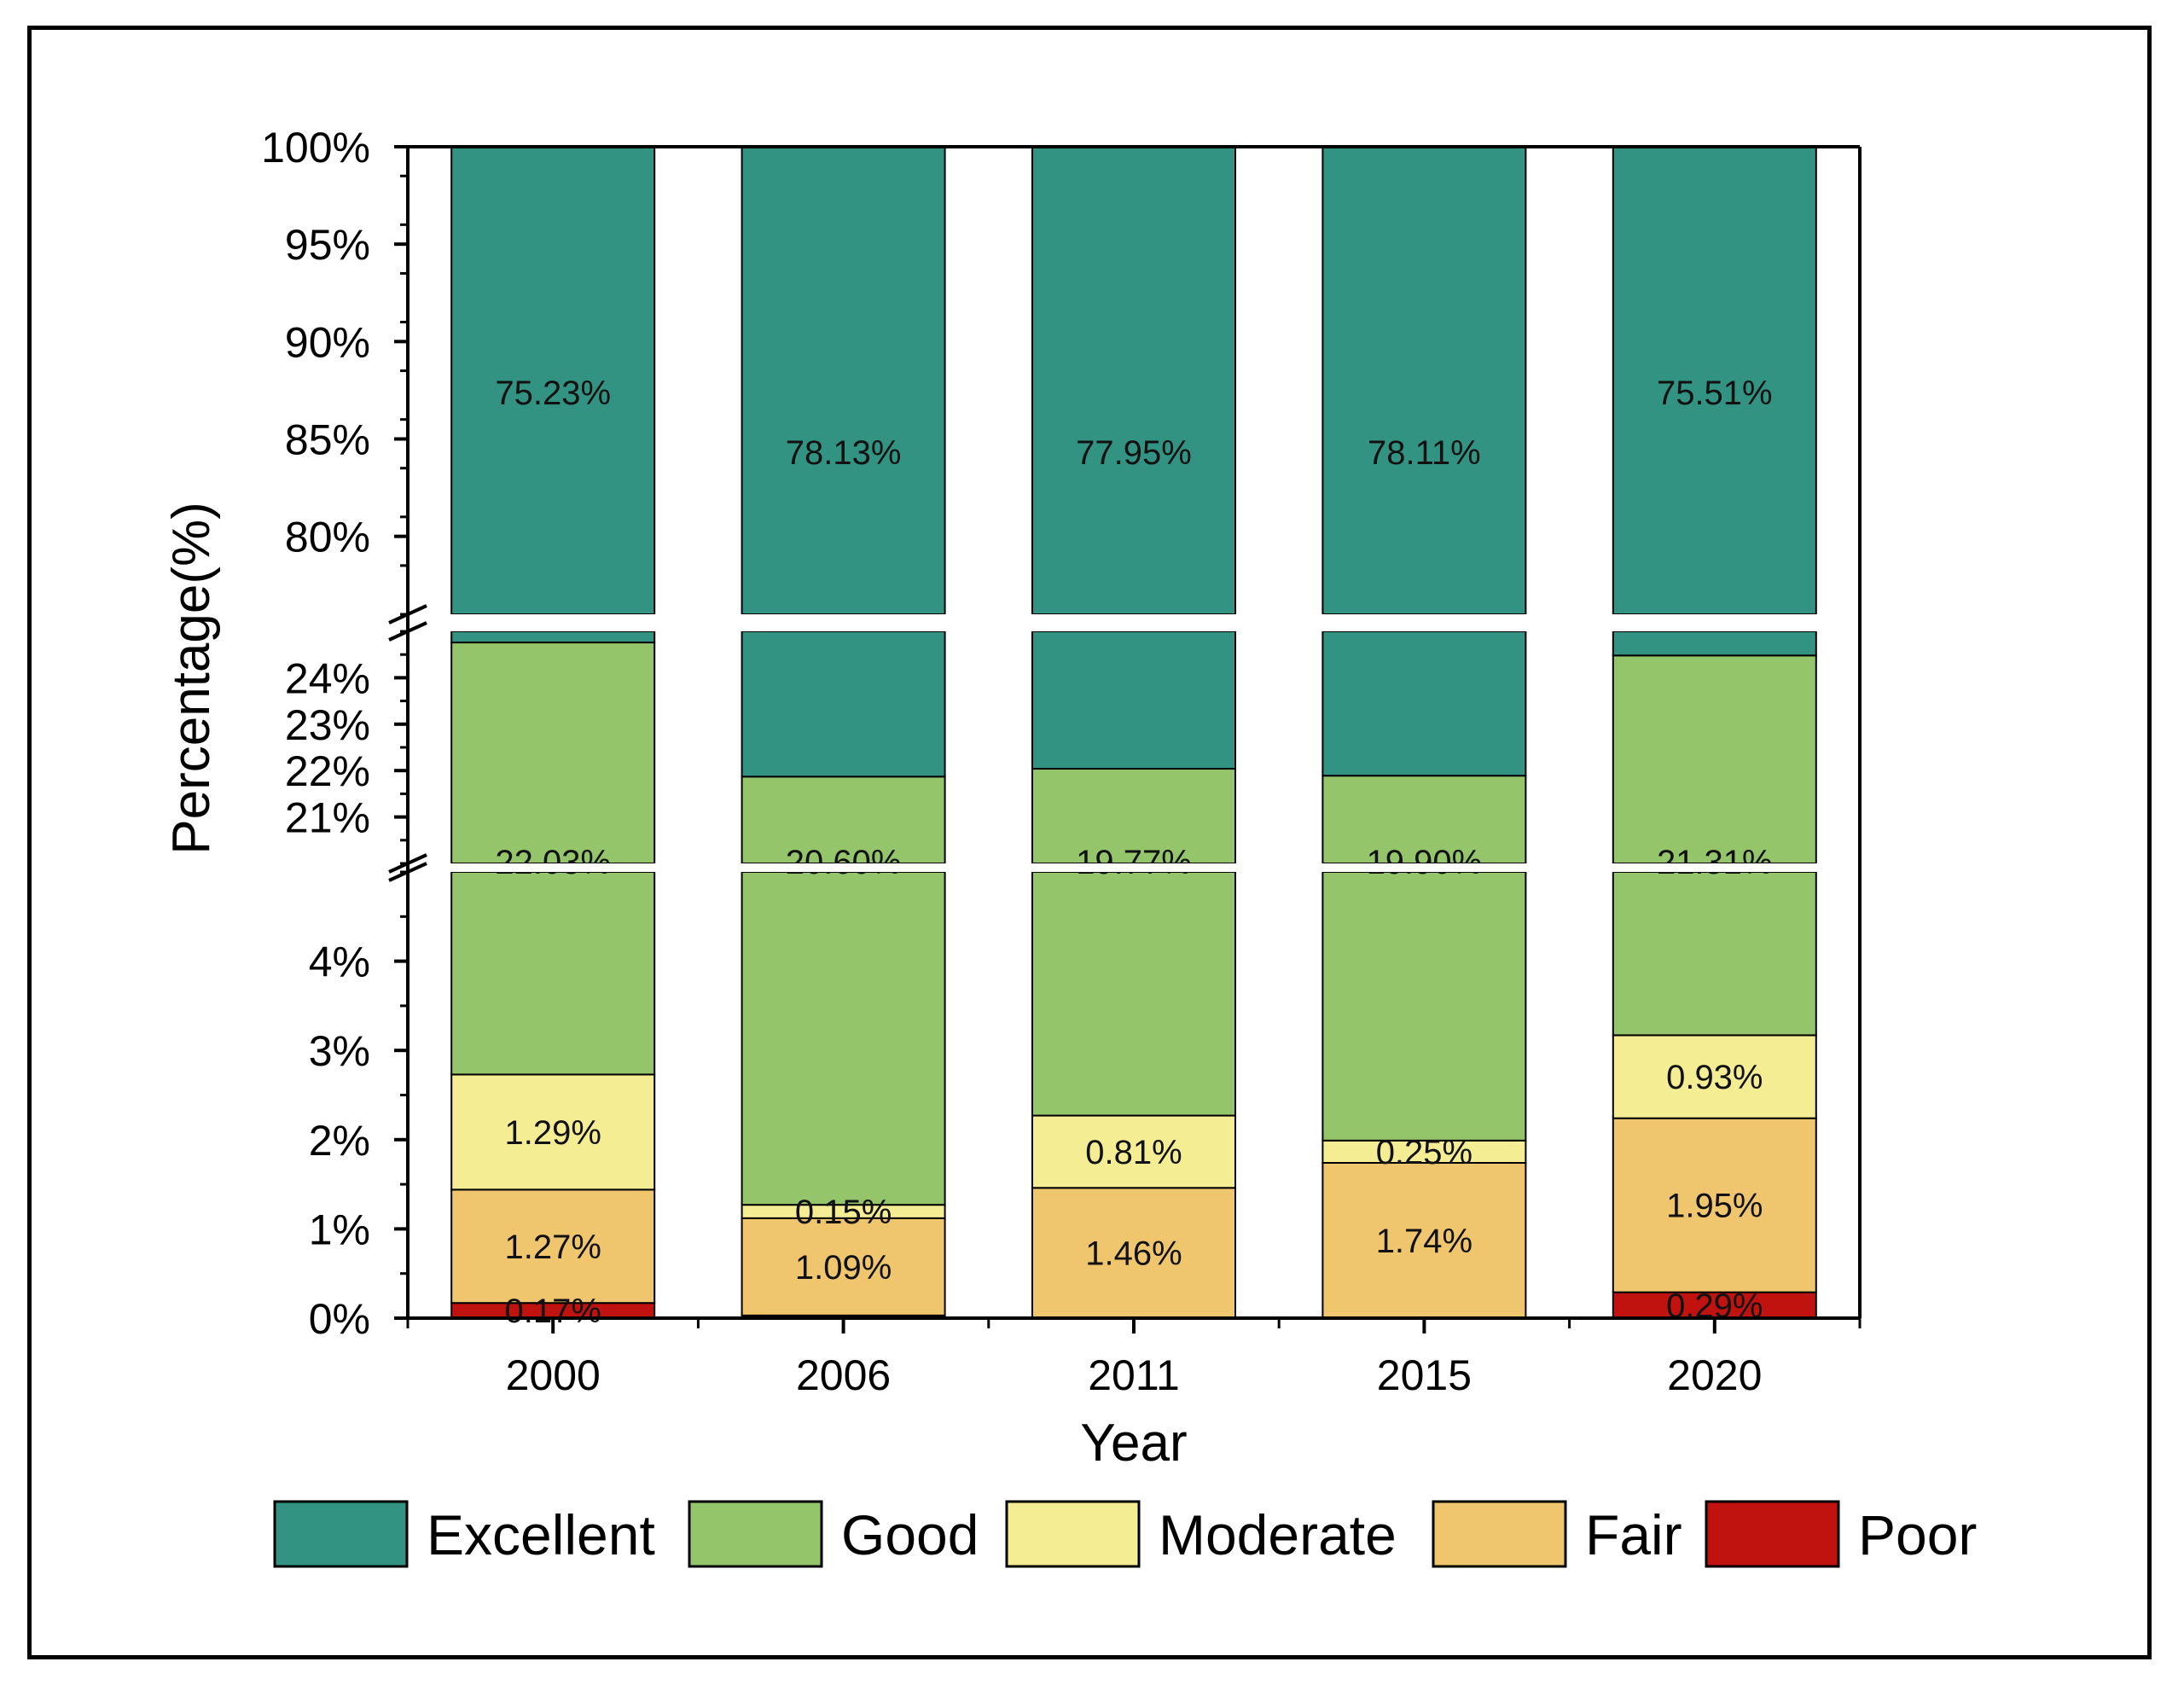 Image resolution: width=2184 pixels, height=1685 pixels. I want to click on y-tick-label: 2%, so click(339, 1141).